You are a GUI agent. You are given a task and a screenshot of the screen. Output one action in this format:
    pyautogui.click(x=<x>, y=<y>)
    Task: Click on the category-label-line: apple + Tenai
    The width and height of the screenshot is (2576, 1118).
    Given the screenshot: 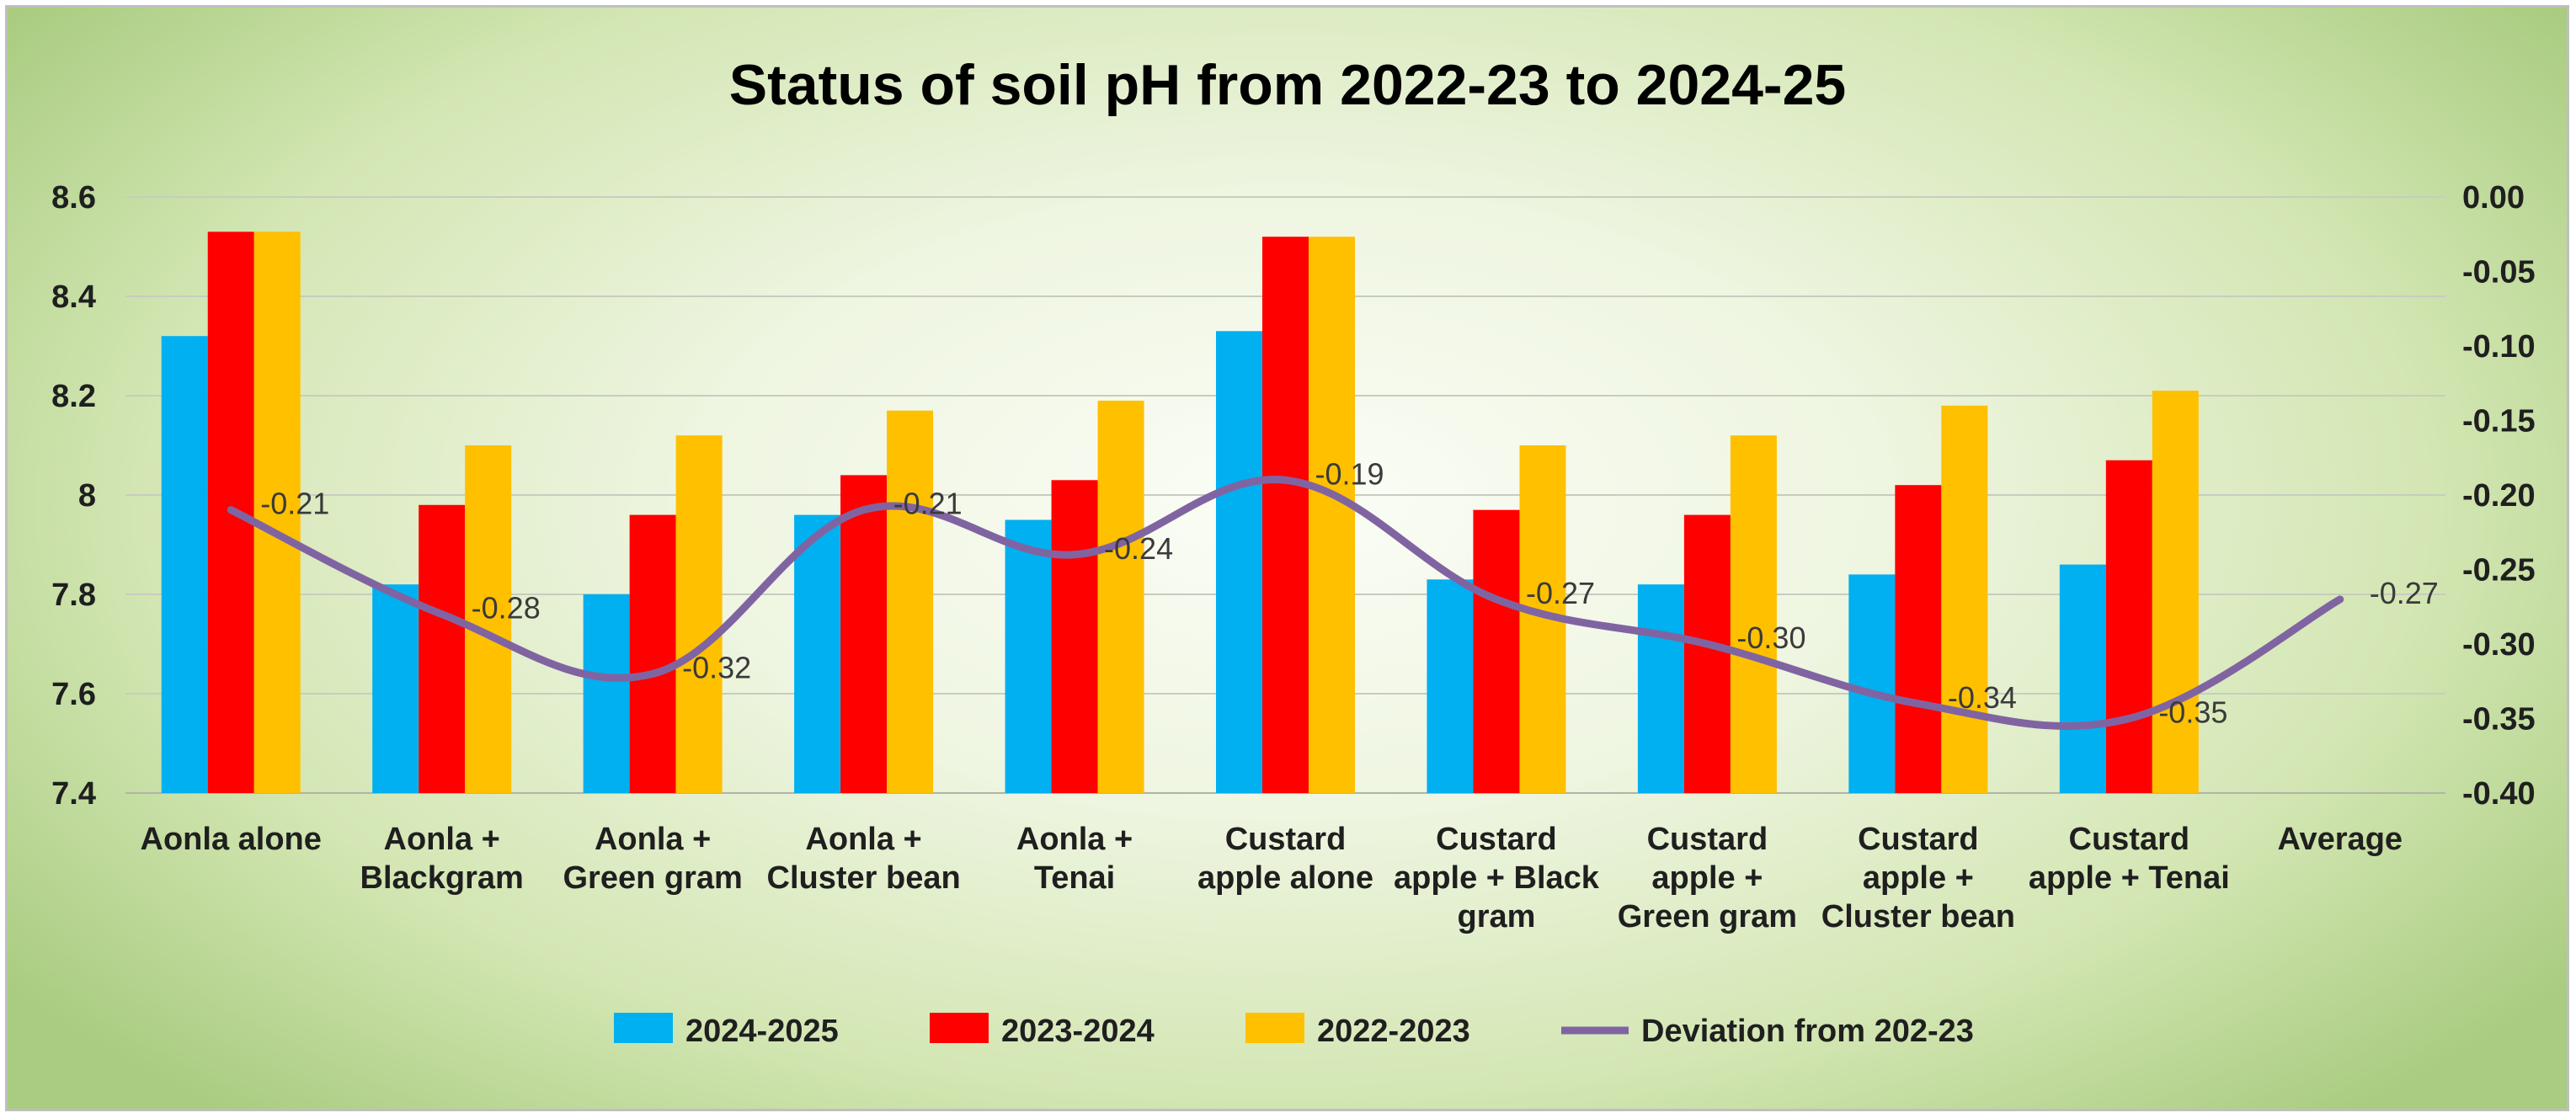 What is the action you would take?
    pyautogui.click(x=2129, y=878)
    